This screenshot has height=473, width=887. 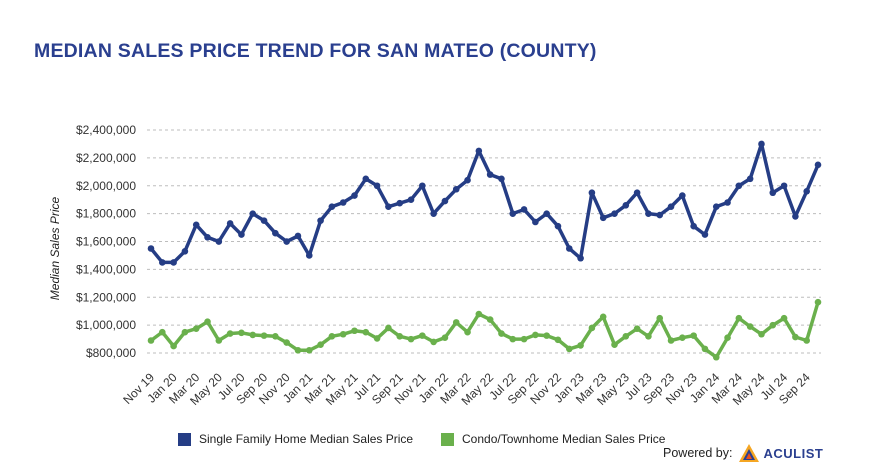 What do you see at coordinates (553, 439) in the screenshot?
I see `legend-item-condo: Condo/Townhome Median Sales Price` at bounding box center [553, 439].